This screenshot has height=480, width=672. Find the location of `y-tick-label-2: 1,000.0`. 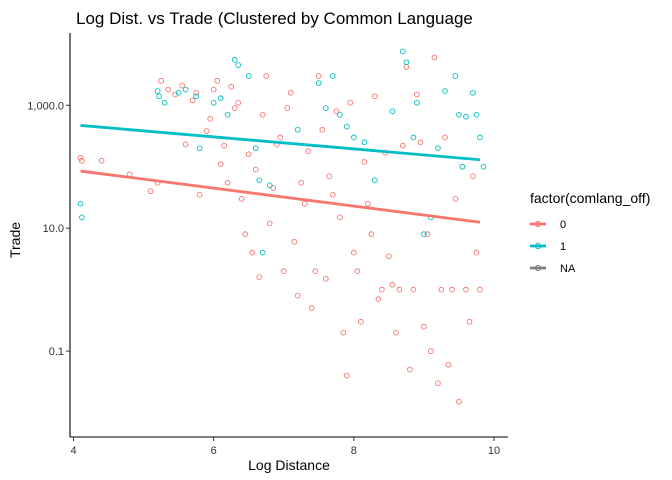

y-tick-label-2: 1,000.0 is located at coordinates (45, 106).